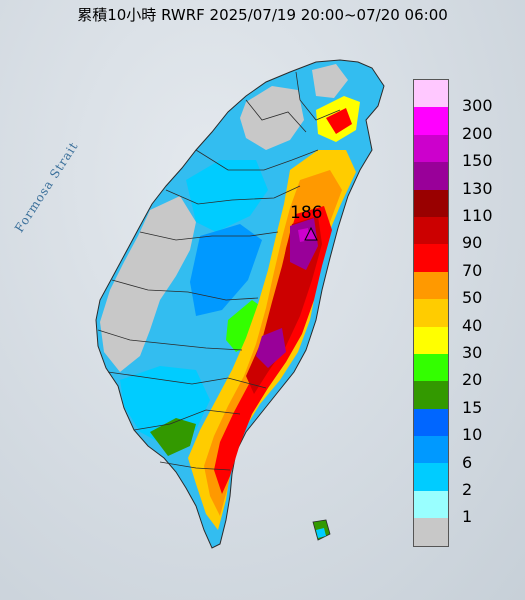 The height and width of the screenshot is (600, 525). What do you see at coordinates (306, 213) in the screenshot?
I see `max-rainfall-value: 186` at bounding box center [306, 213].